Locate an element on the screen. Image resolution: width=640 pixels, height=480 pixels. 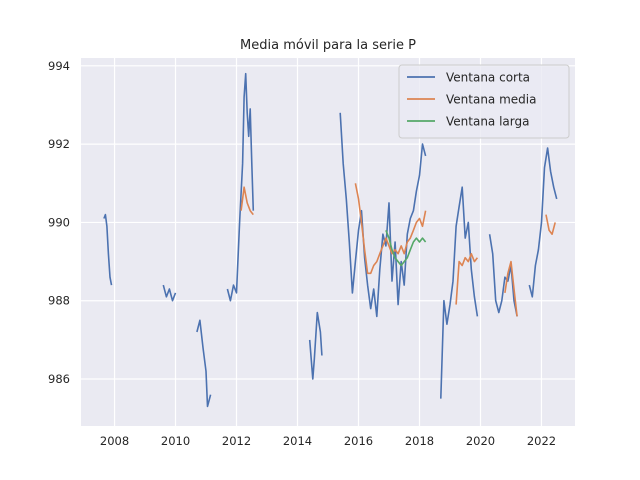
x-tick-label: 2016 is located at coordinates (358, 441).